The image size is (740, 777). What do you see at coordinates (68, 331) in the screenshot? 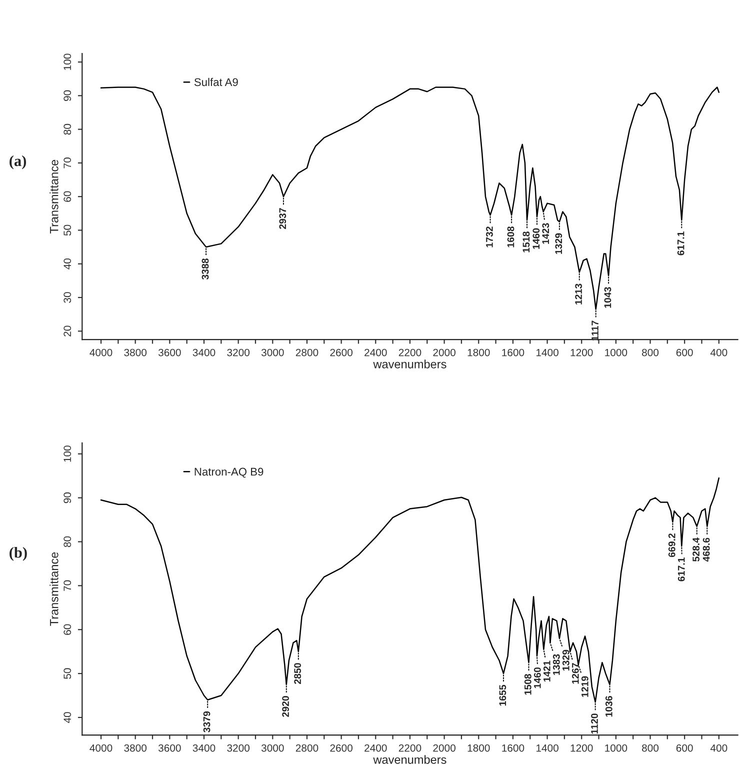
I see `y-tick-label: 20` at bounding box center [68, 331].